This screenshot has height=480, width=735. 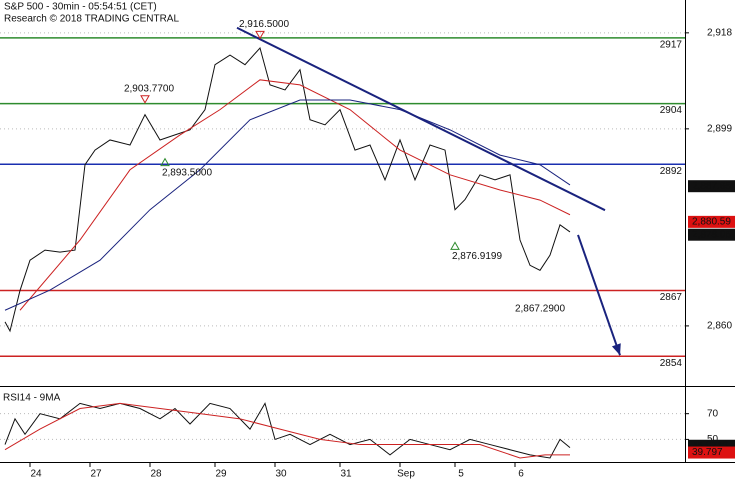 I want to click on level-label: 2867, so click(x=671, y=297).